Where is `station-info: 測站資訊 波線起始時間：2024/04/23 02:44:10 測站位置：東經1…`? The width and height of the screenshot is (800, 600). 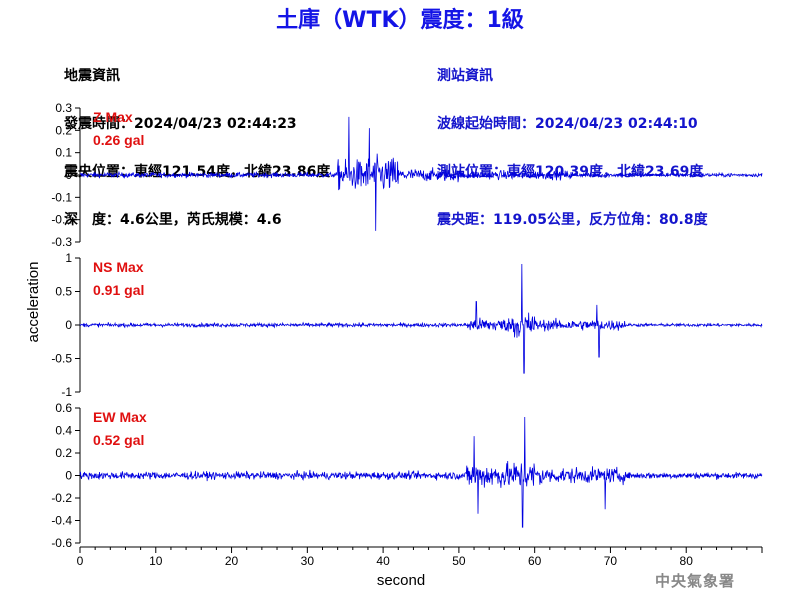 station-info: 測站資訊 波線起始時間：2024/04/23 02:44:10 測站位置：東經1… is located at coordinates (572, 140).